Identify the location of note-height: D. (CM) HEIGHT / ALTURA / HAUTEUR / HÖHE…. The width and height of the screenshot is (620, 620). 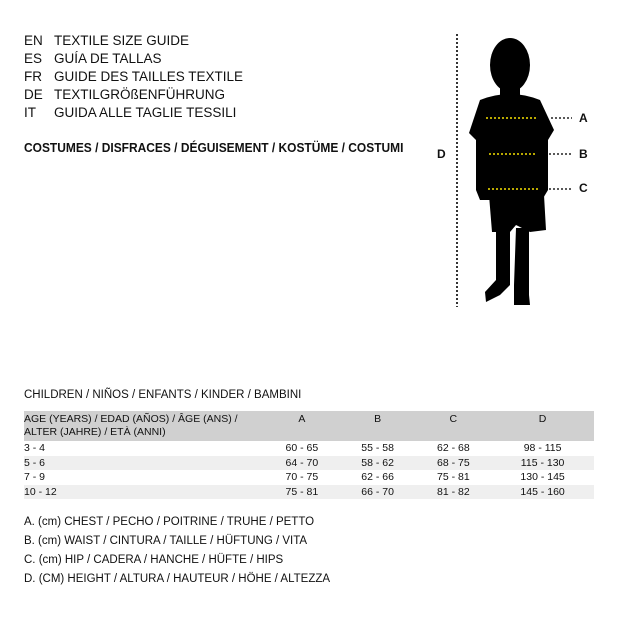
(177, 579).